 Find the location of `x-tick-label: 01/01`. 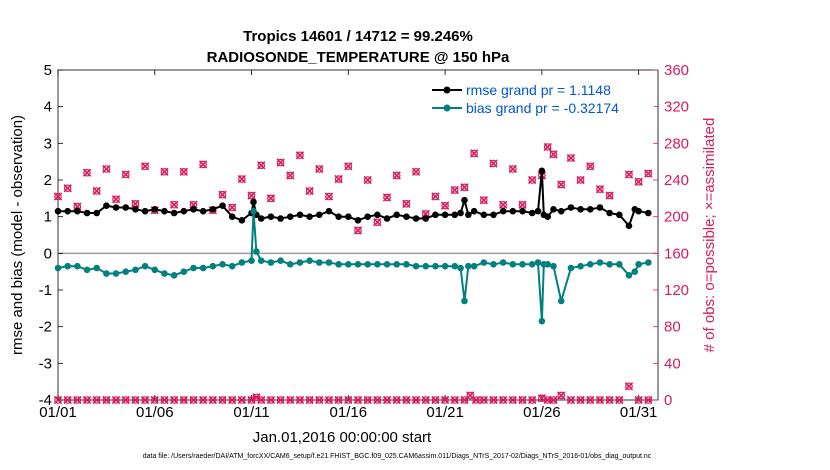

x-tick-label: 01/01 is located at coordinates (58, 412).